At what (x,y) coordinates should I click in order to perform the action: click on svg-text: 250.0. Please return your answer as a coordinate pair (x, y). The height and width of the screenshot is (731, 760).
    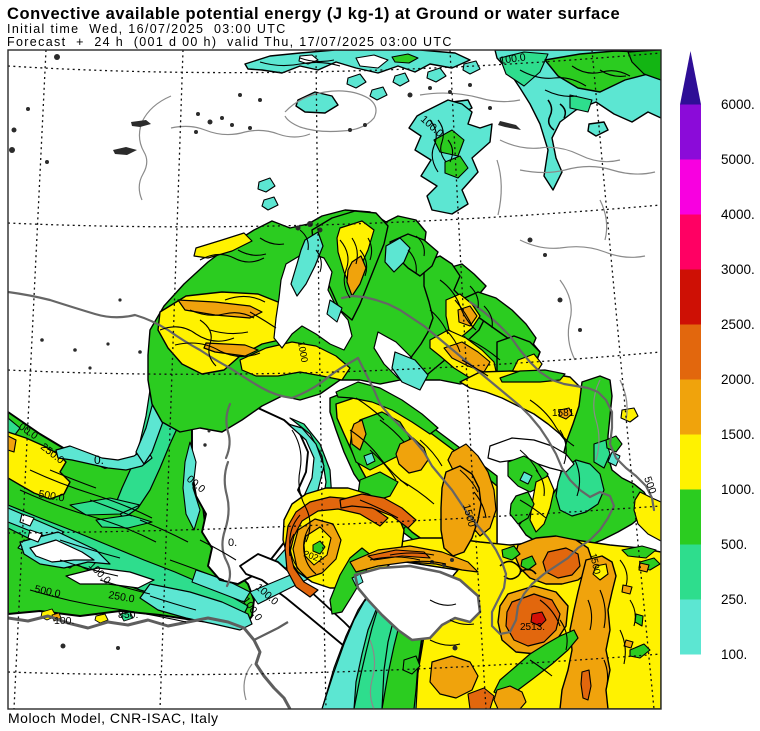
    Looking at the image, I should click on (121, 597).